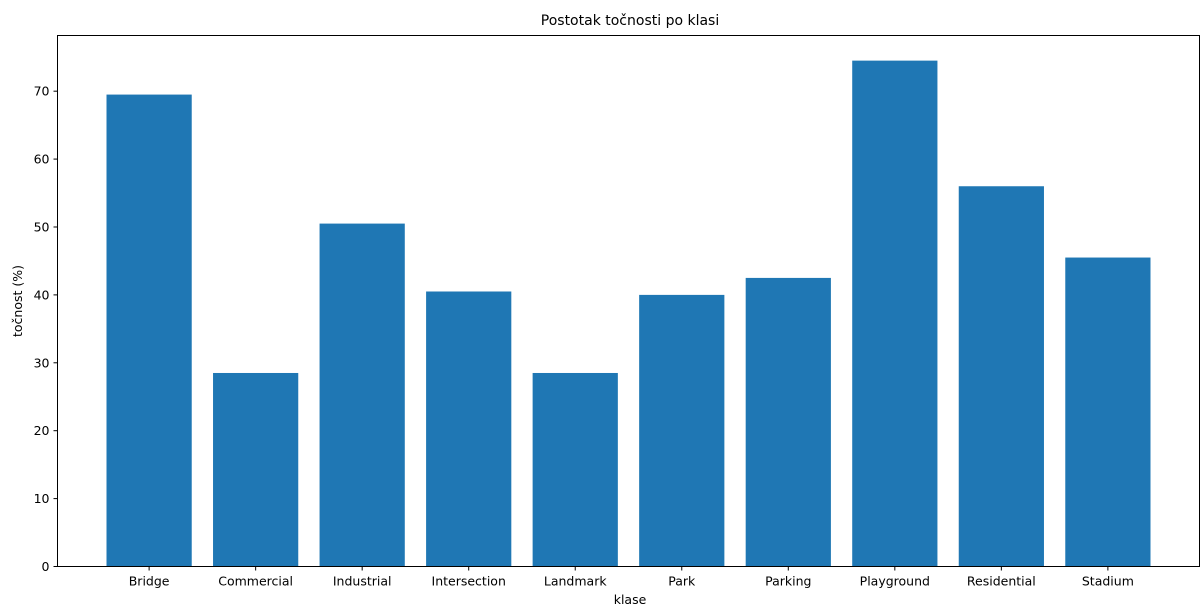 Image resolution: width=1201 pixels, height=610 pixels. Describe the element at coordinates (895, 581) in the screenshot. I see `x-tick-label: Playground` at that location.